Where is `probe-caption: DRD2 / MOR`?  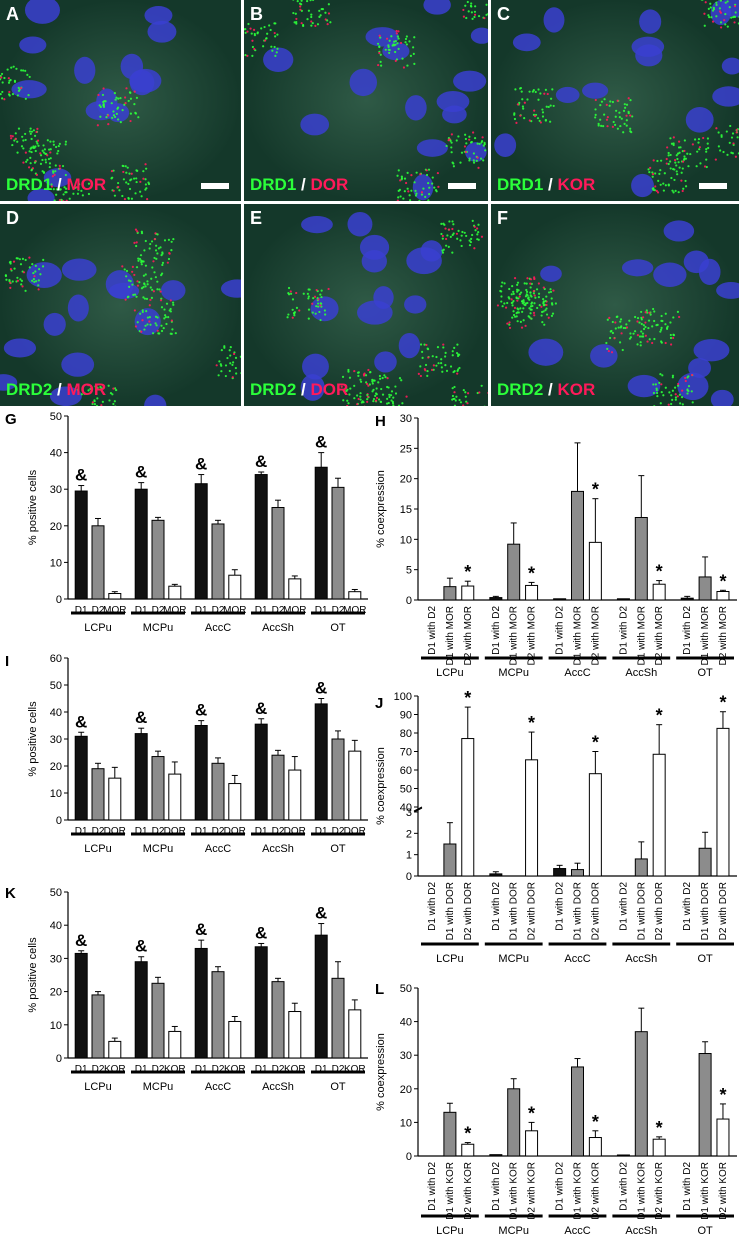
probe-caption: DRD2 / MOR is located at coordinates (56, 390).